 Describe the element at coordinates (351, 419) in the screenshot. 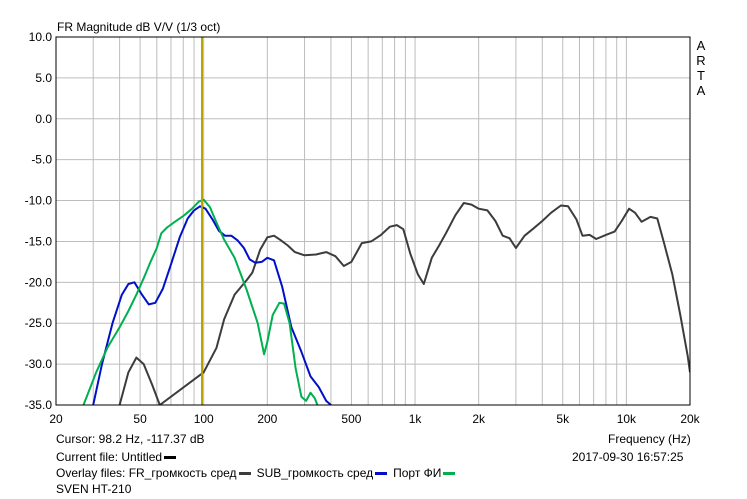

I see `x-tick-label: 500` at that location.